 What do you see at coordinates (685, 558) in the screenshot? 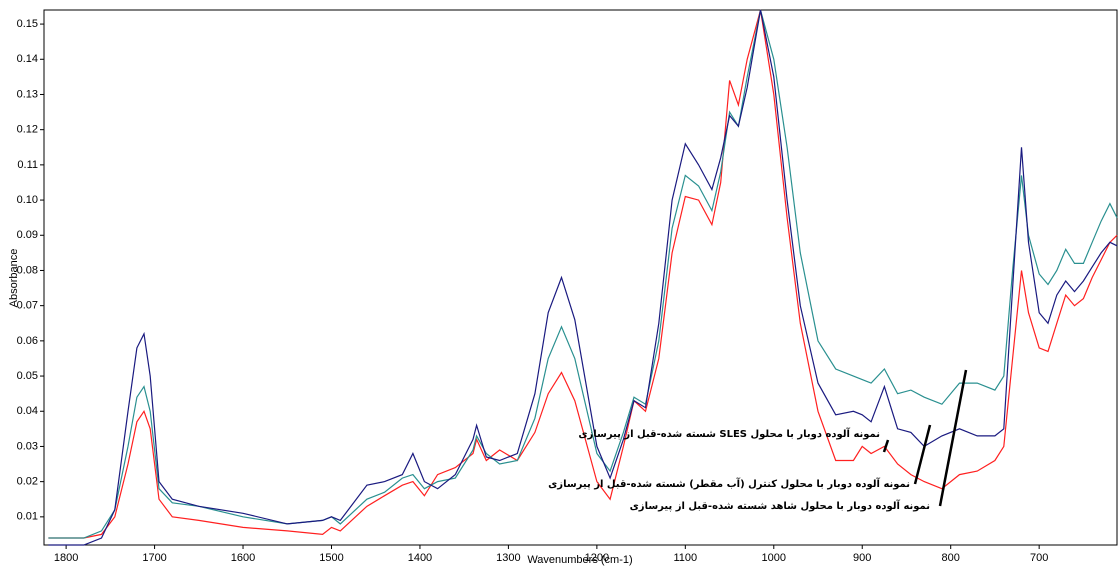
I see `x-tick-label: 1100` at bounding box center [685, 558].